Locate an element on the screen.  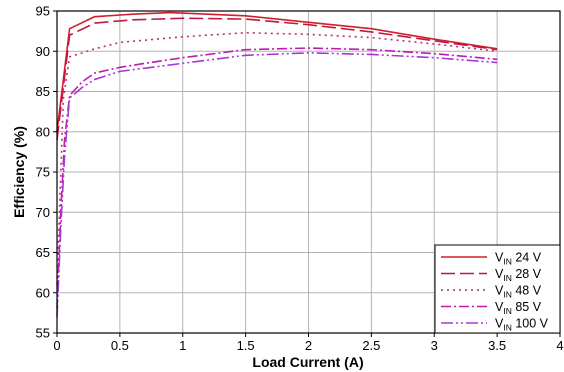
y-tick-label: 90 is located at coordinates (43, 51).